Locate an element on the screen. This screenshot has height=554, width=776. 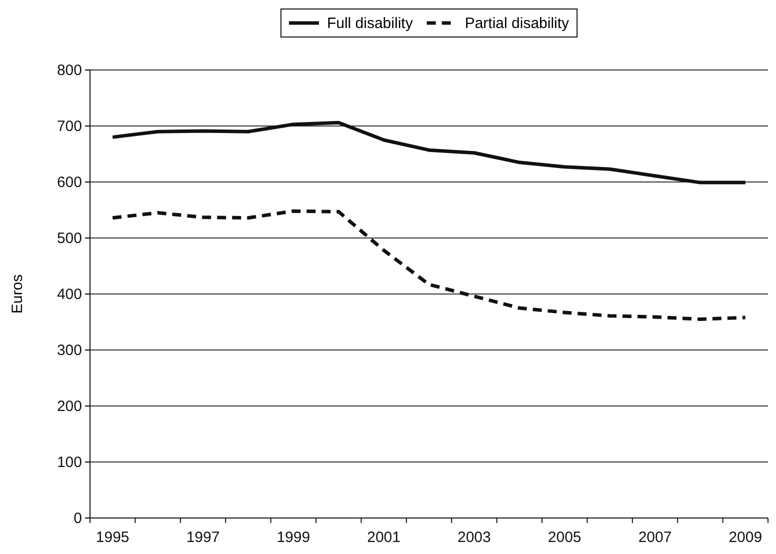
y-tick-label: 600 is located at coordinates (69, 182).